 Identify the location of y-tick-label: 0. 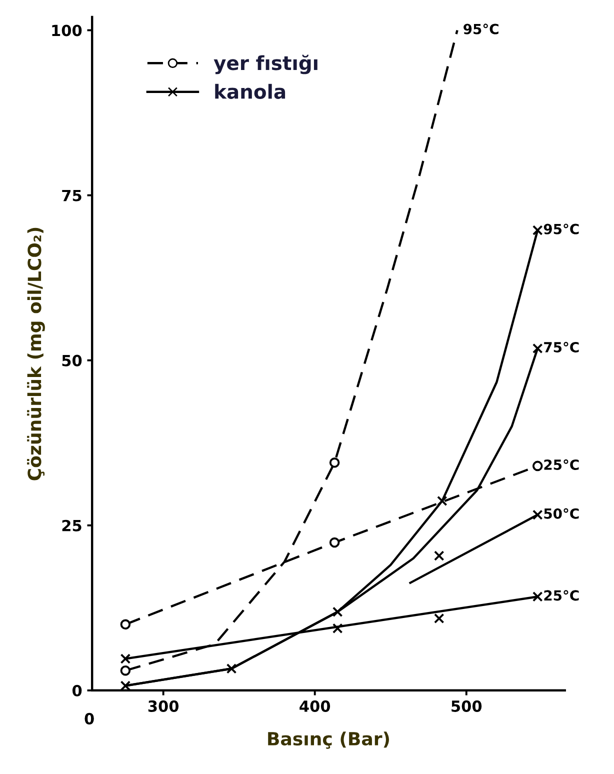
(77, 690).